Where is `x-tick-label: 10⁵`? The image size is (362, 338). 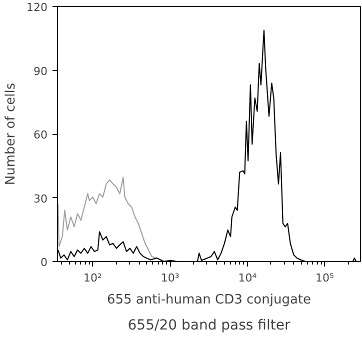 x-tick-label: 10⁵ is located at coordinates (325, 278).